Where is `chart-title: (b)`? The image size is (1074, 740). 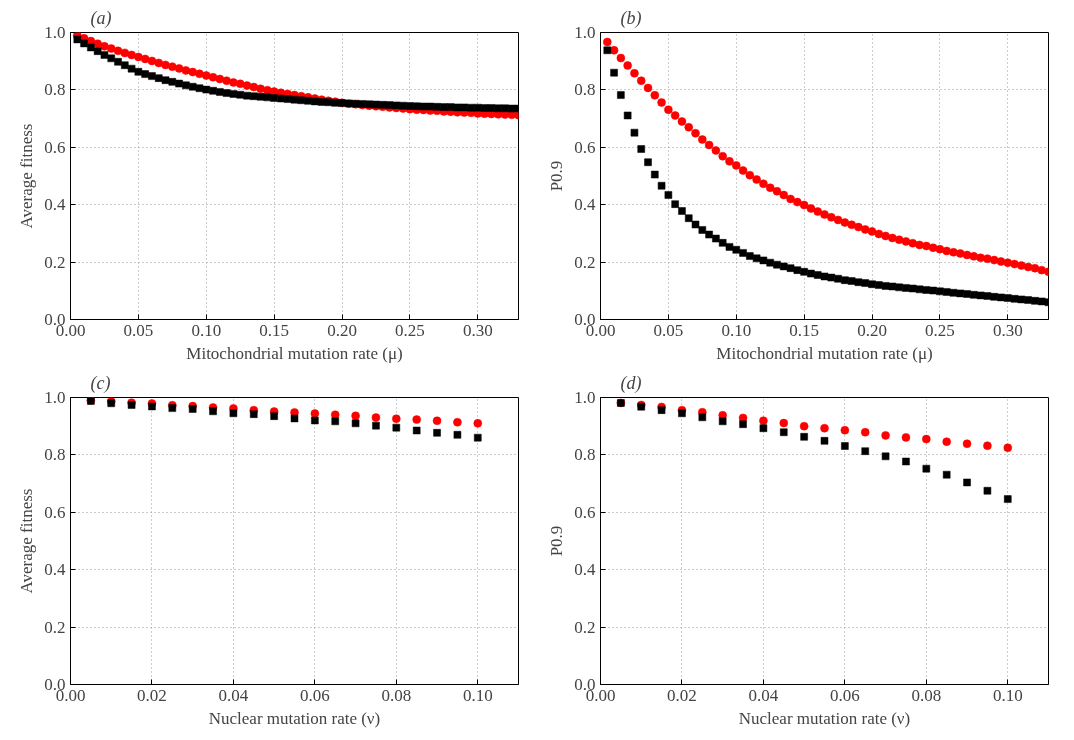
chart-title: (b) is located at coordinates (631, 18).